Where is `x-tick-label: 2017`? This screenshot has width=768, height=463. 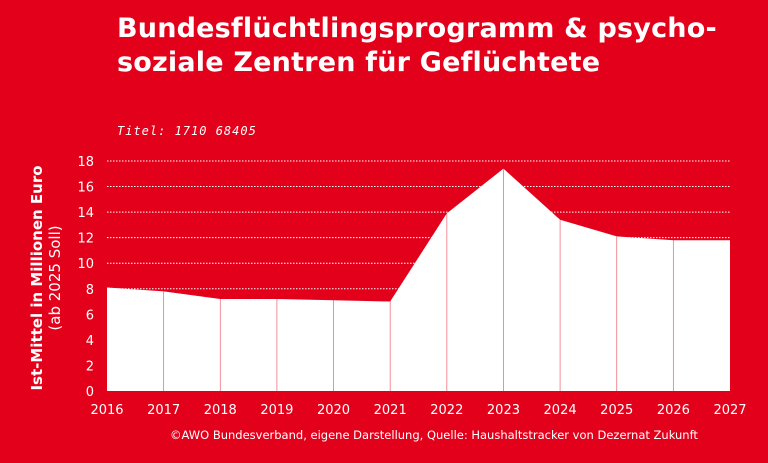 x-tick-label: 2017 is located at coordinates (163, 410).